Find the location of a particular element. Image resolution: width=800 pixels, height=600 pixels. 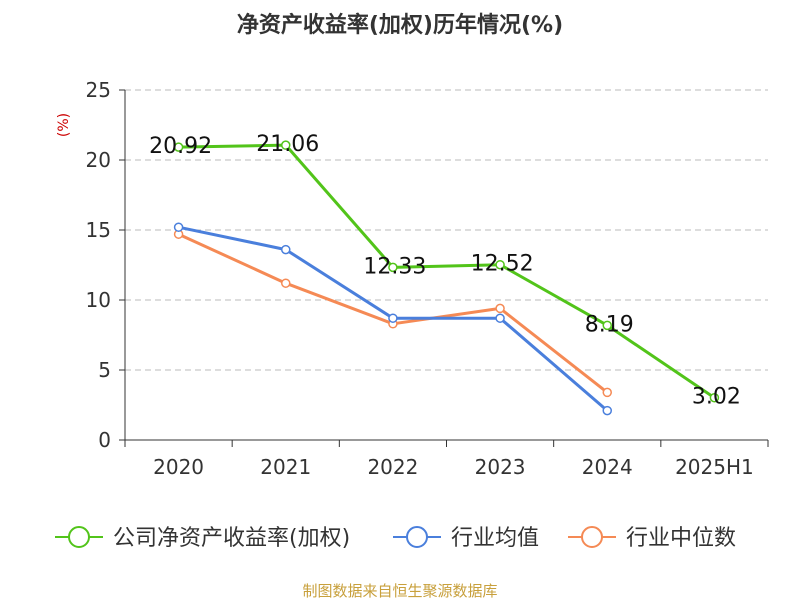

data-label: 21.06 is located at coordinates (287, 144).